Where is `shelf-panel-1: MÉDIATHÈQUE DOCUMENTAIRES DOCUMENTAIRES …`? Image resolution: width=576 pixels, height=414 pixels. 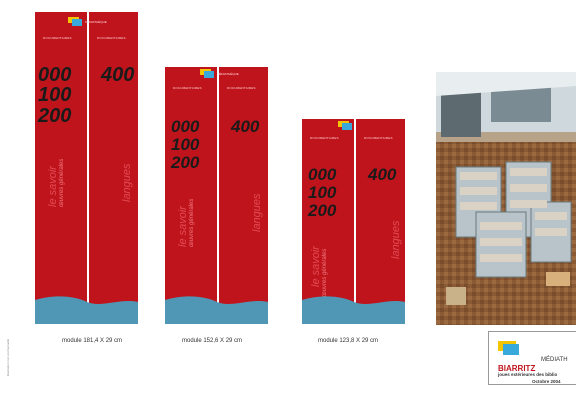 shelf-panel-1: MÉDIATHÈQUE DOCUMENTAIRES DOCUMENTAIRES … is located at coordinates (86, 168).